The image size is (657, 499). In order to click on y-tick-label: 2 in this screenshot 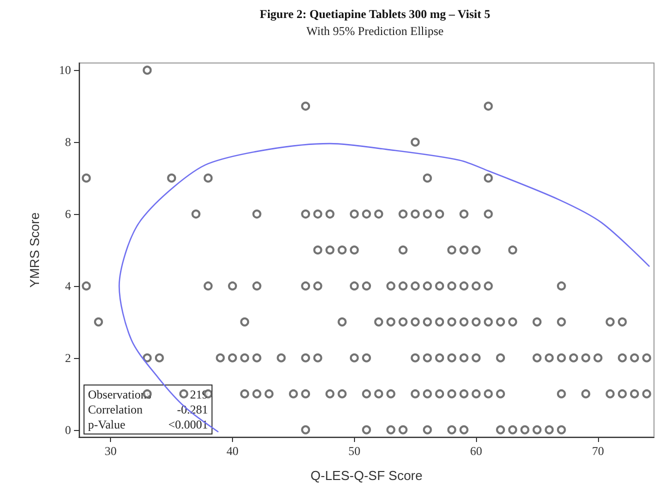, I will do `click(68, 357)`.